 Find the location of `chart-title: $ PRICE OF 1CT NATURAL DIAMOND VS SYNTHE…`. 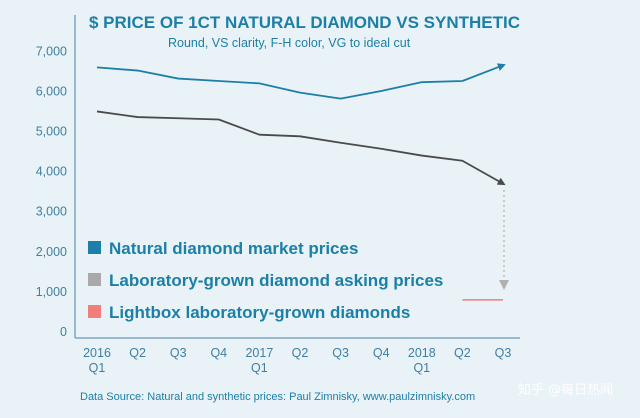

chart-title: $ PRICE OF 1CT NATURAL DIAMOND VS SYNTHE… is located at coordinates (304, 22).